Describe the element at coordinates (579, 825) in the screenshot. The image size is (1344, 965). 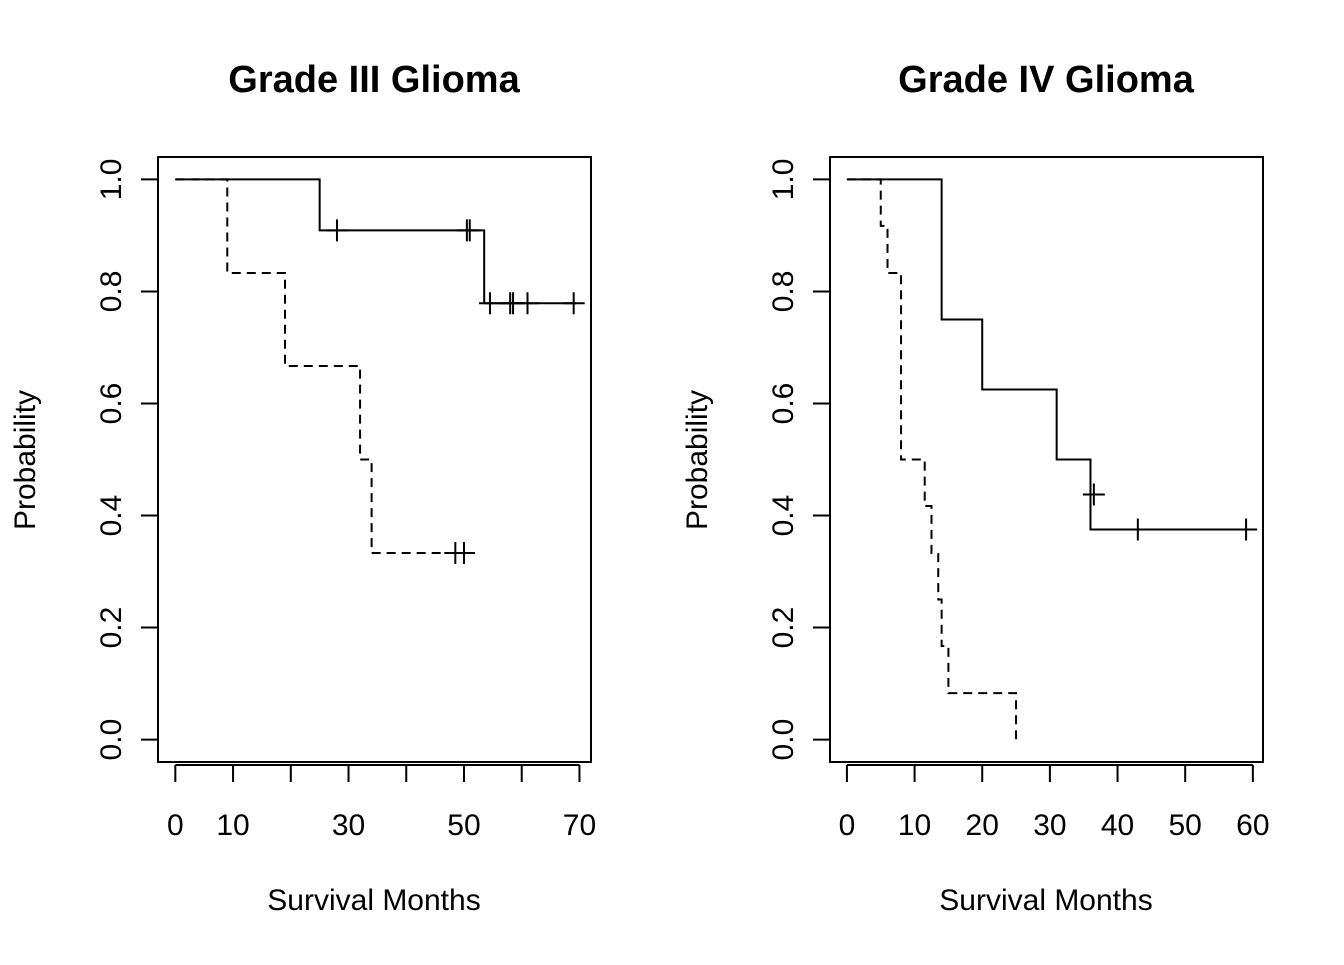
I see `x-tick-label: 70` at that location.